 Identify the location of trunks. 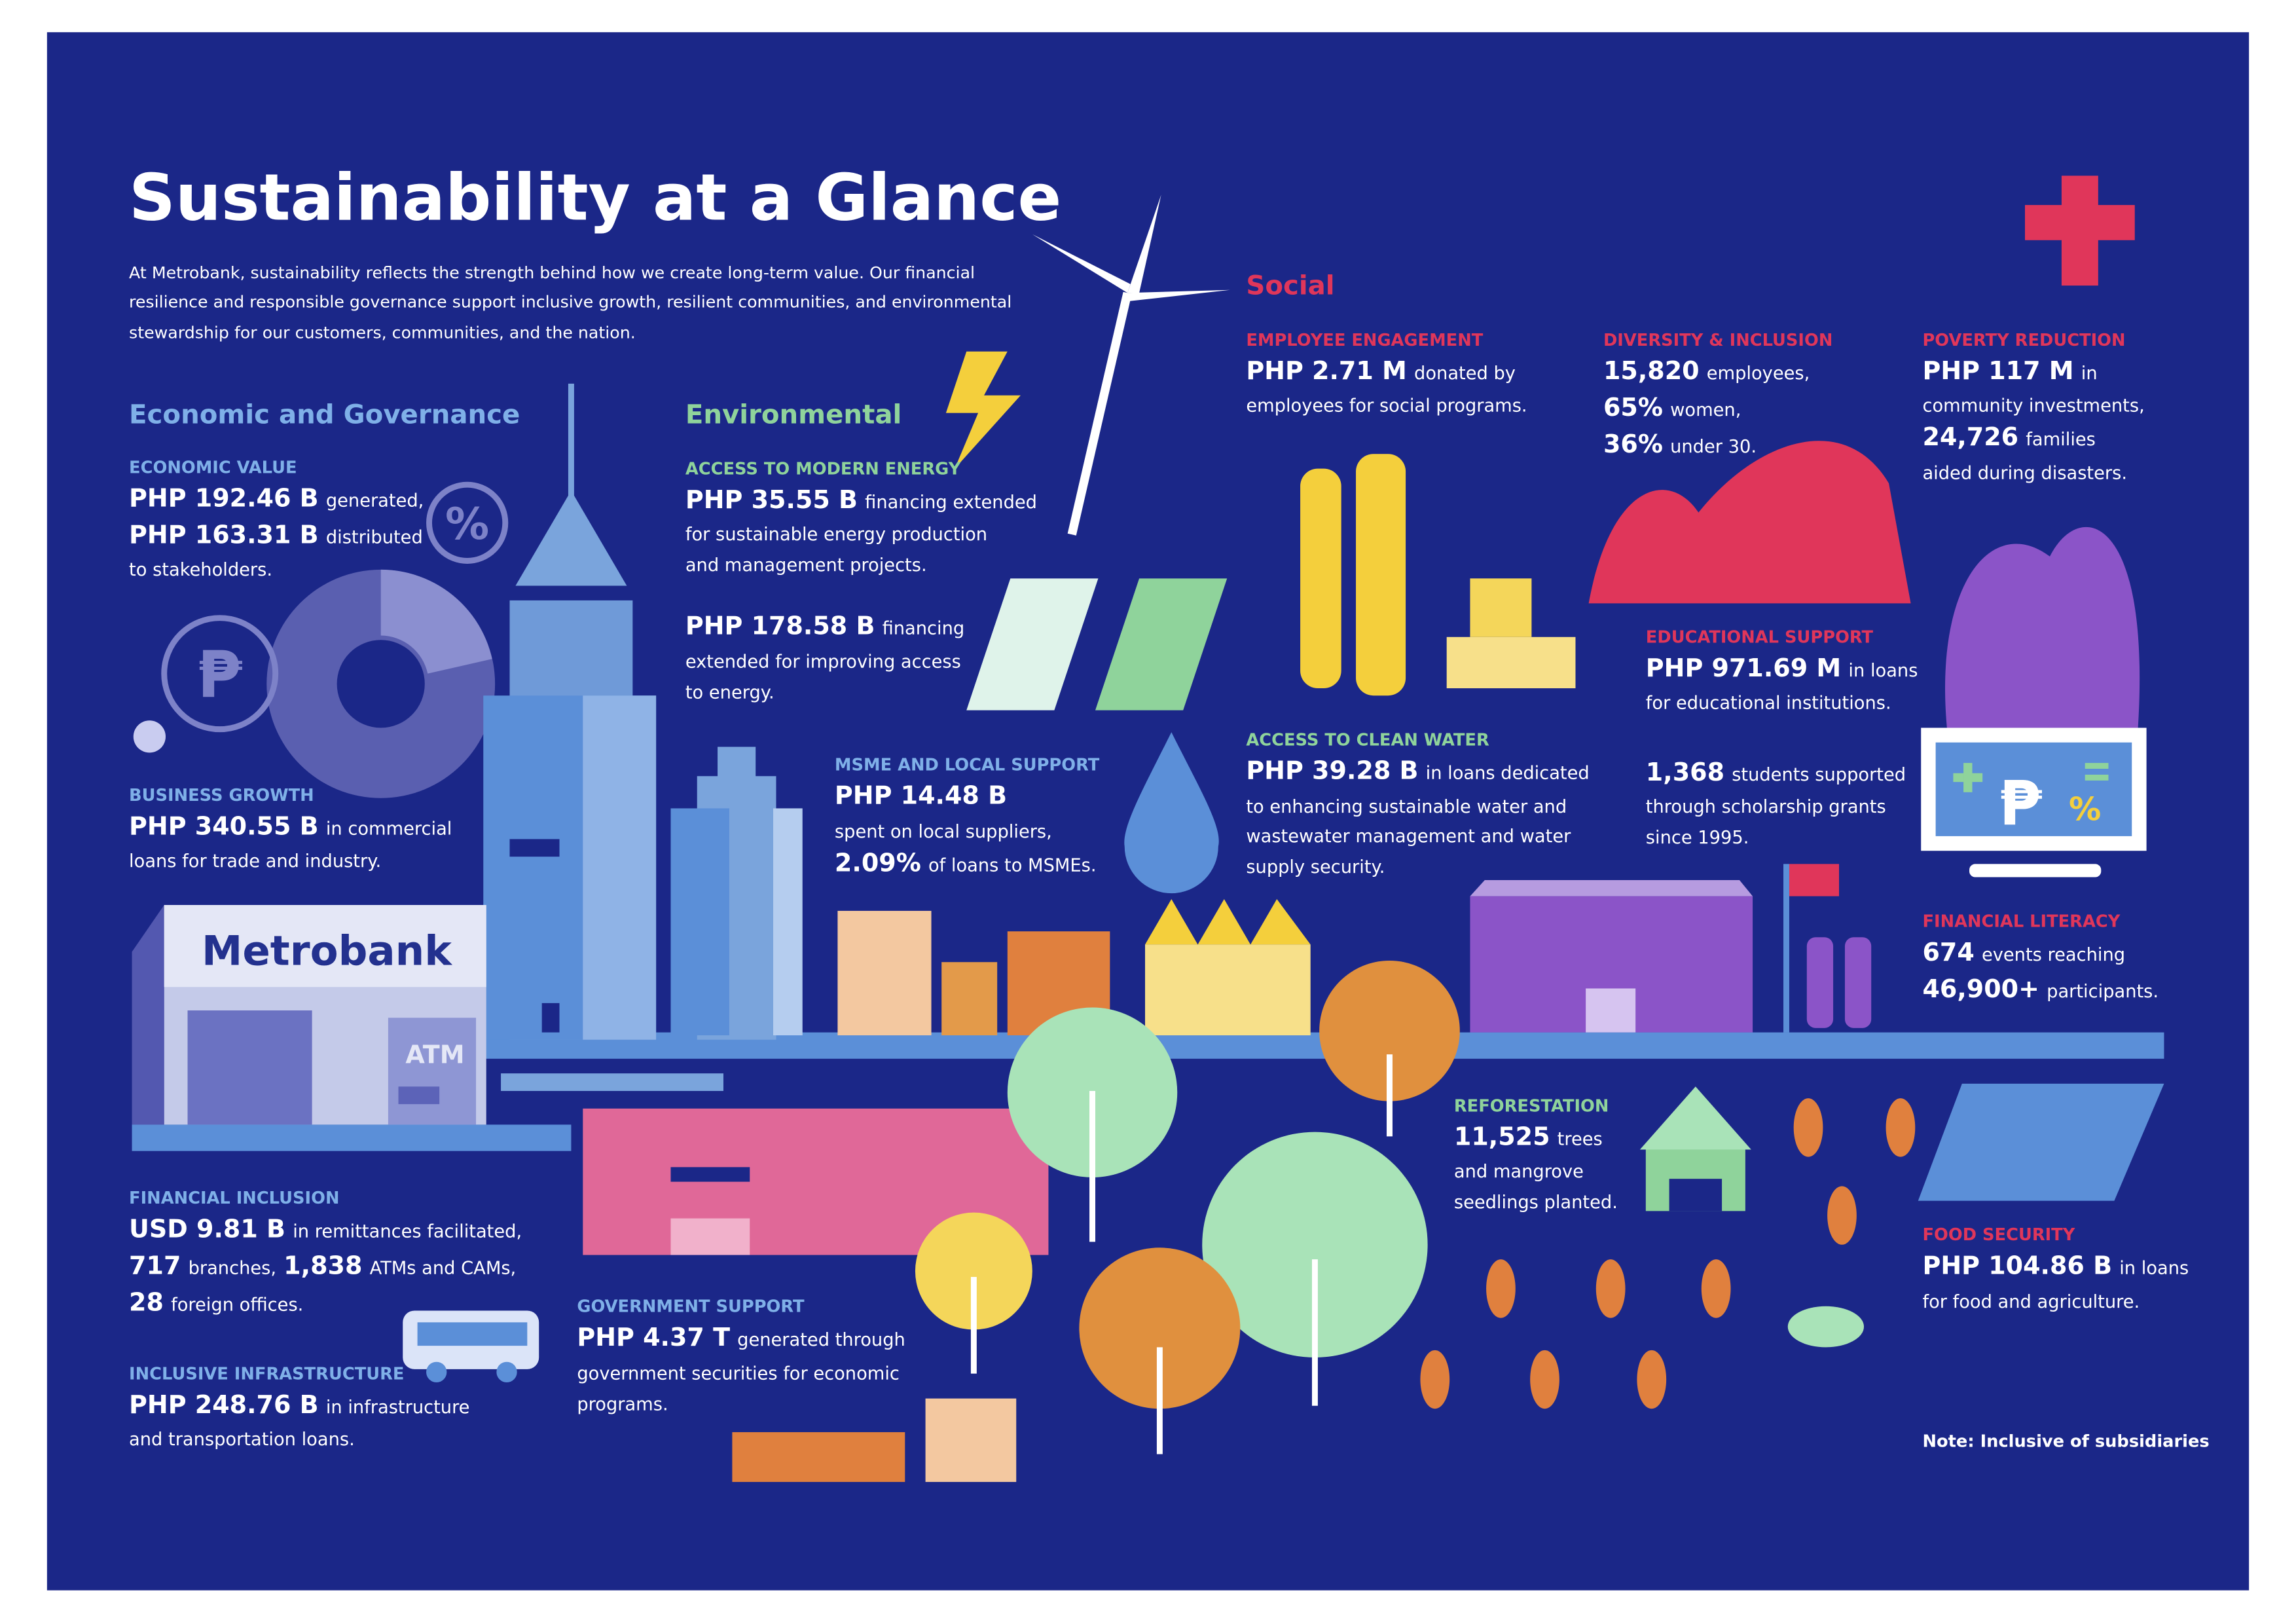
(1181, 1254).